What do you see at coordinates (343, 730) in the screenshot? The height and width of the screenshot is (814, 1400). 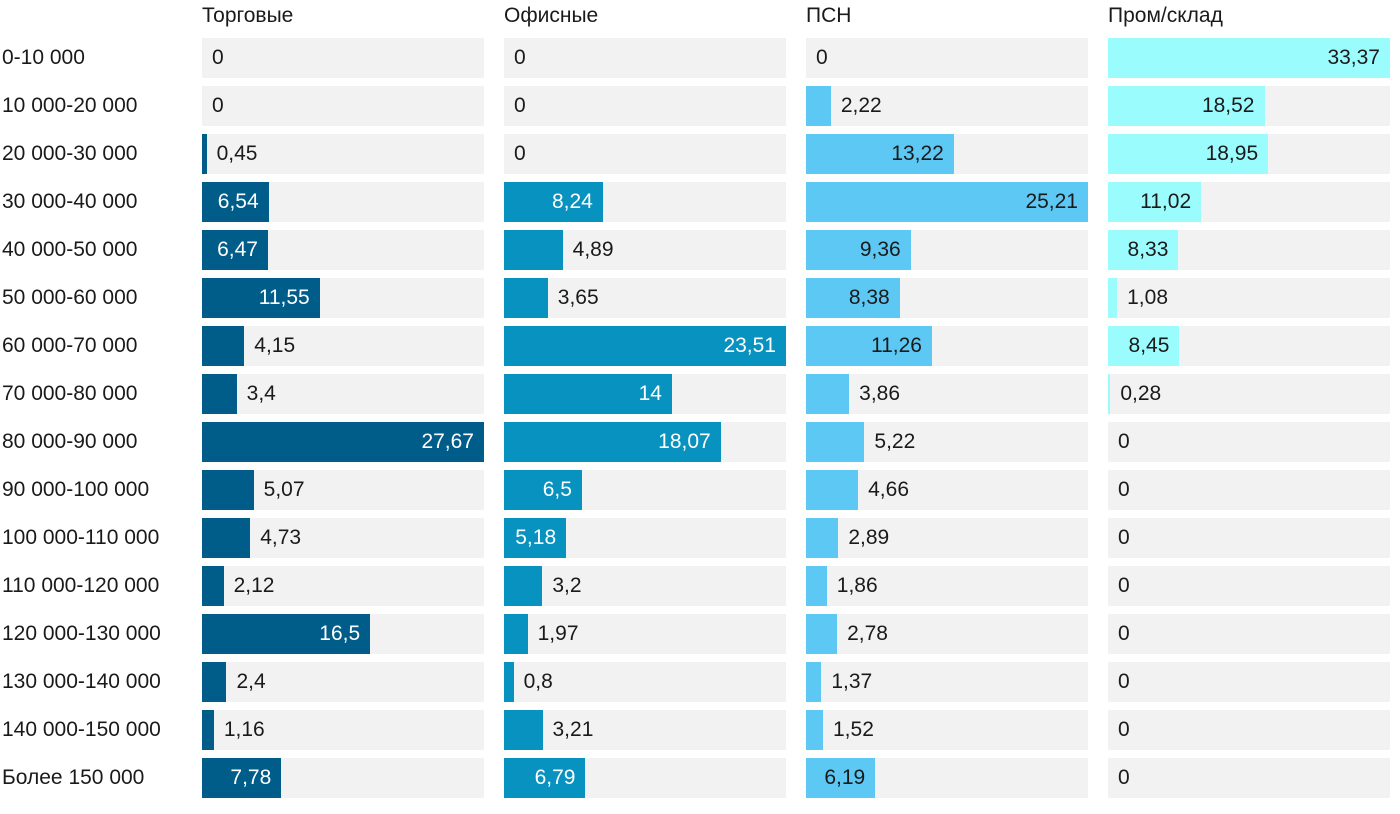 I see `bar-track: 1,16` at bounding box center [343, 730].